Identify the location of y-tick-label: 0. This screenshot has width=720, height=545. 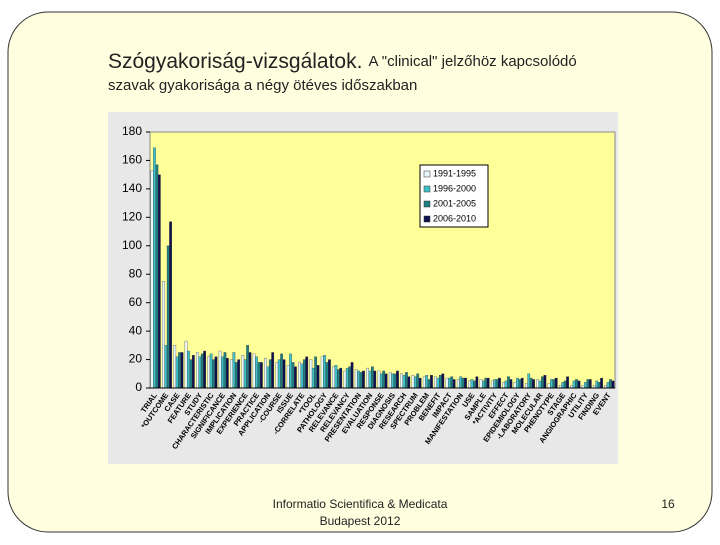
(138, 387).